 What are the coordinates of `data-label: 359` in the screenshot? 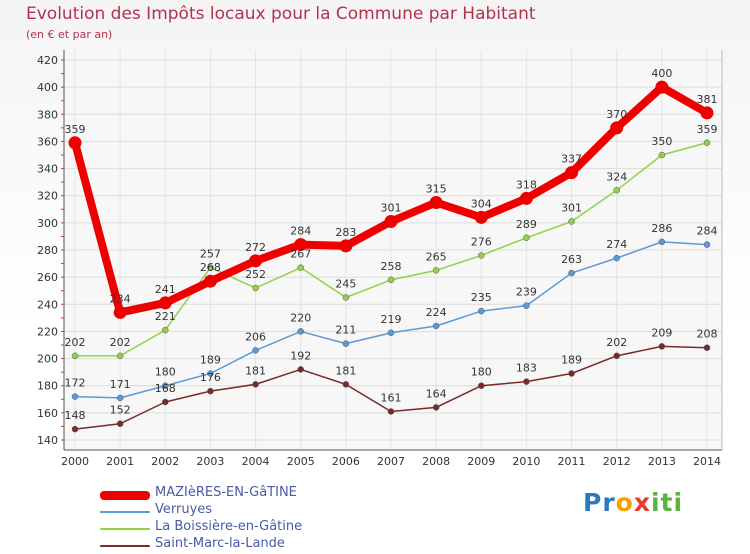 It's located at (75, 129).